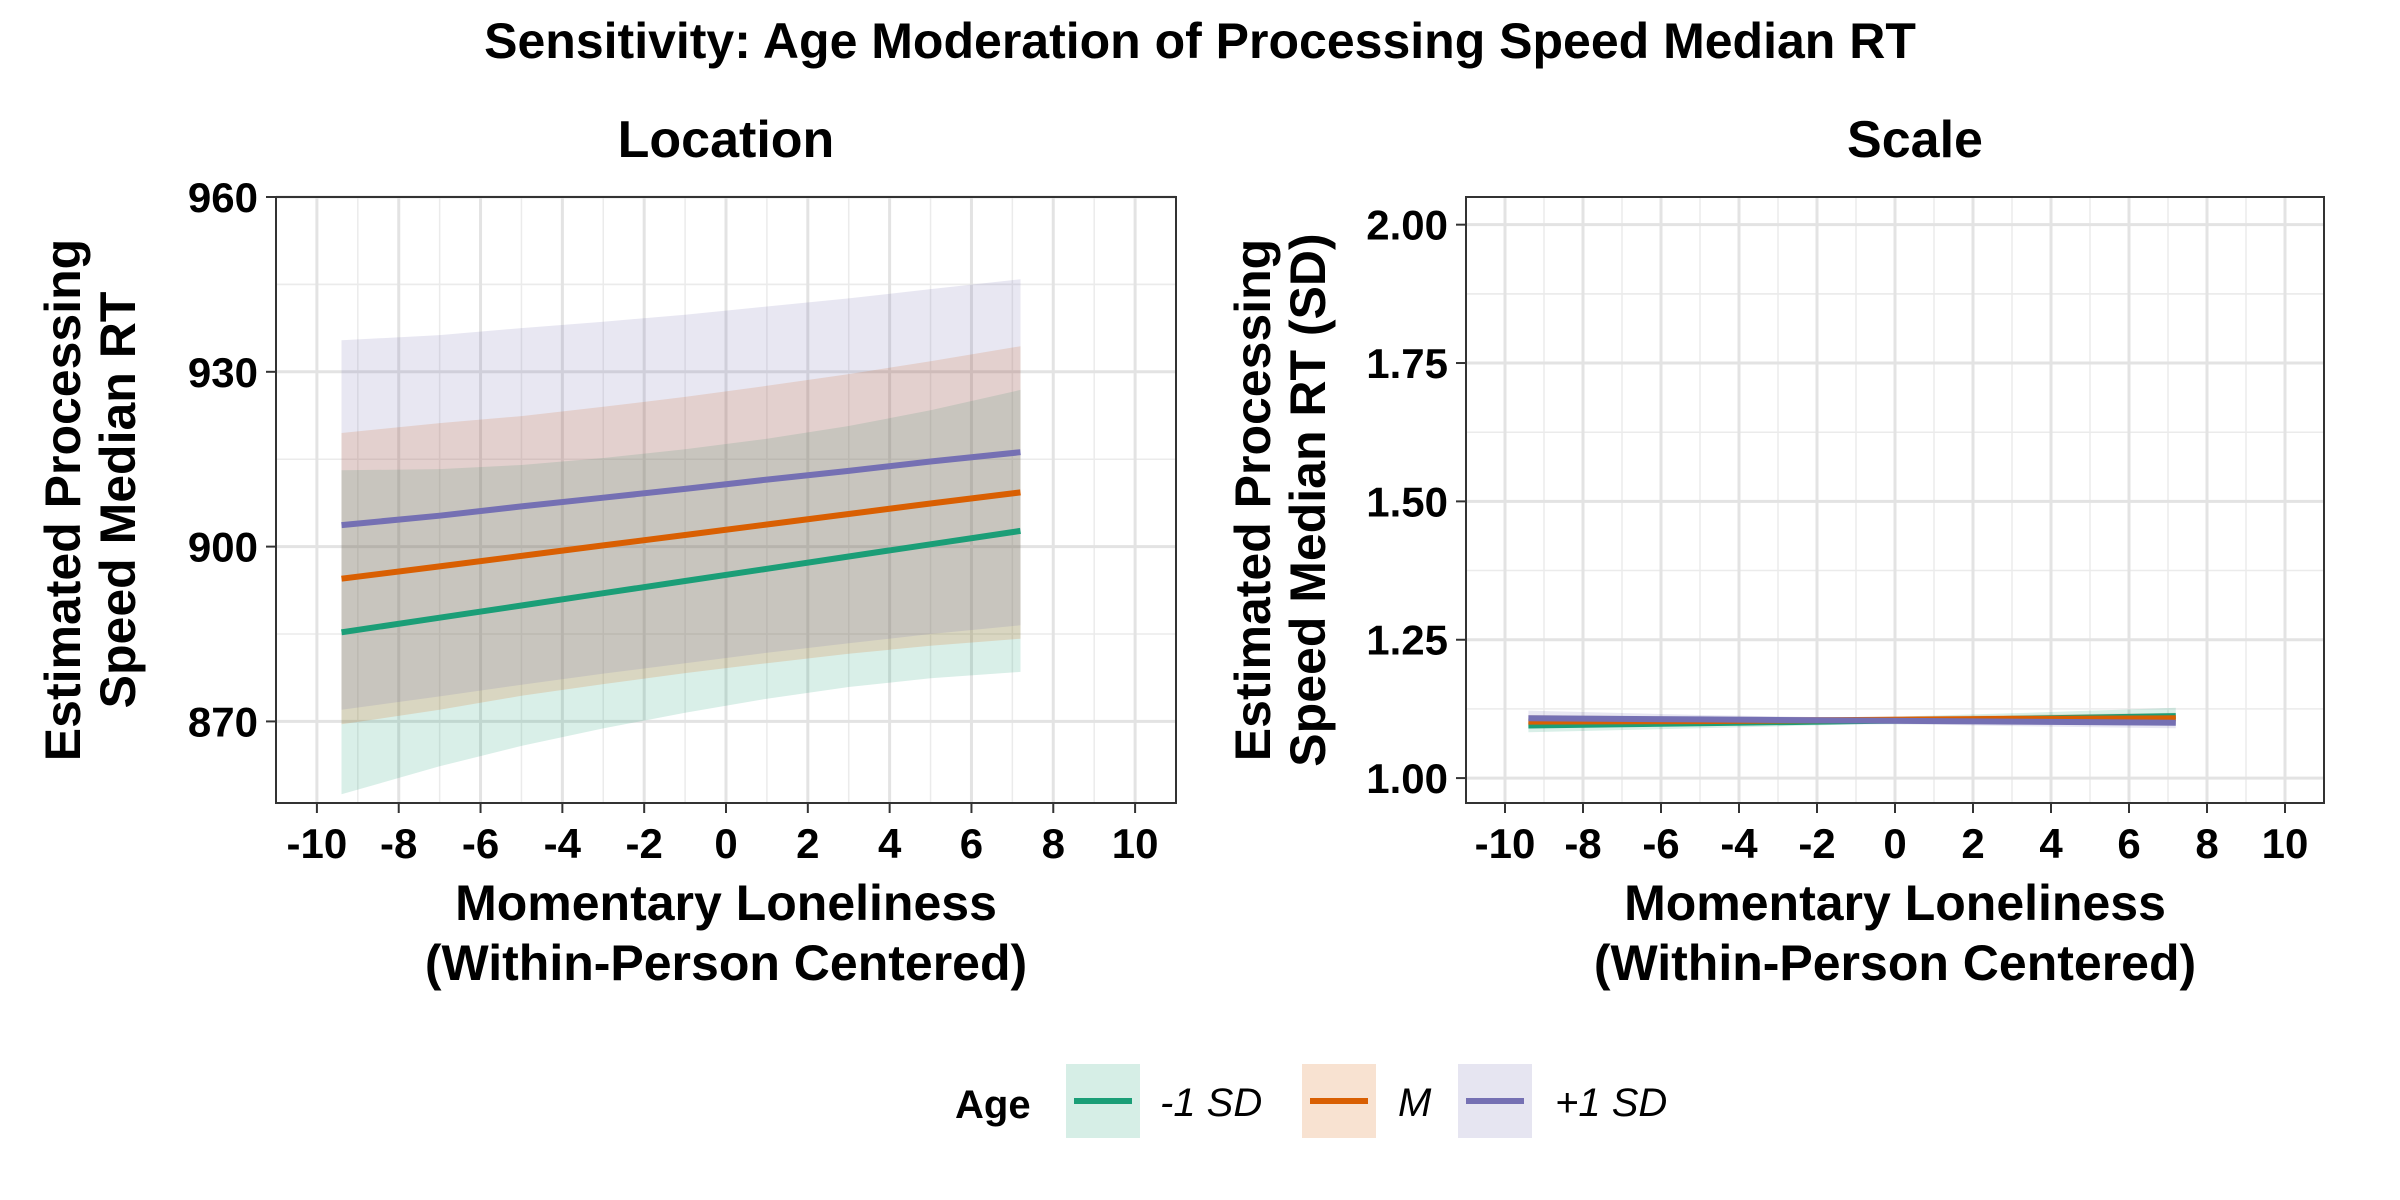  I want to click on y-axis-label: Speed Median RT (SD), so click(1308, 499).